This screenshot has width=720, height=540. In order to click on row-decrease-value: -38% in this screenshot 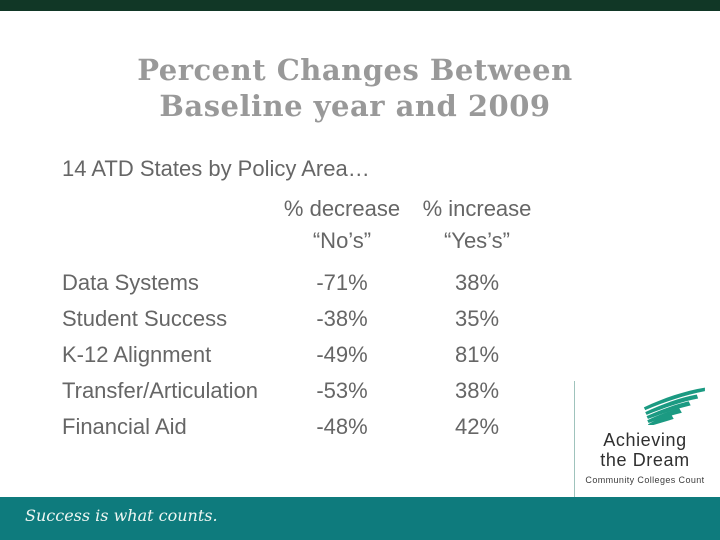, I will do `click(342, 318)`.